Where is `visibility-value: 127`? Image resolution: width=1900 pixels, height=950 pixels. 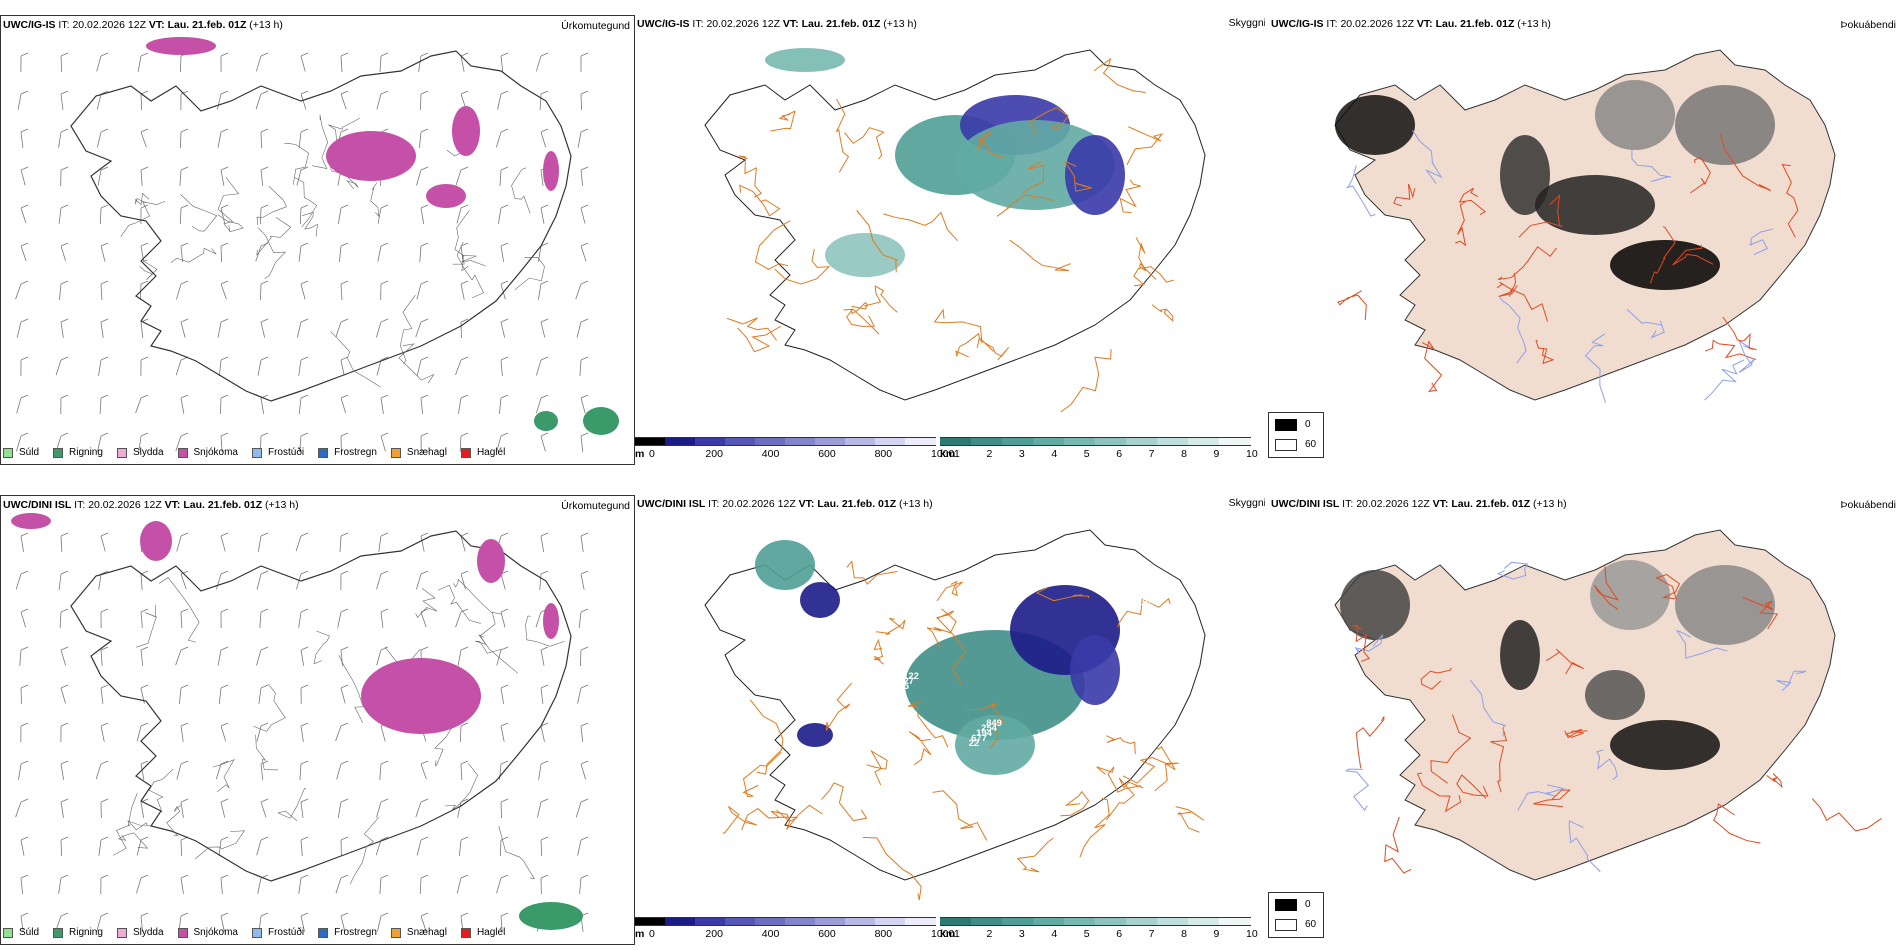
visibility-value: 127 is located at coordinates (906, 681).